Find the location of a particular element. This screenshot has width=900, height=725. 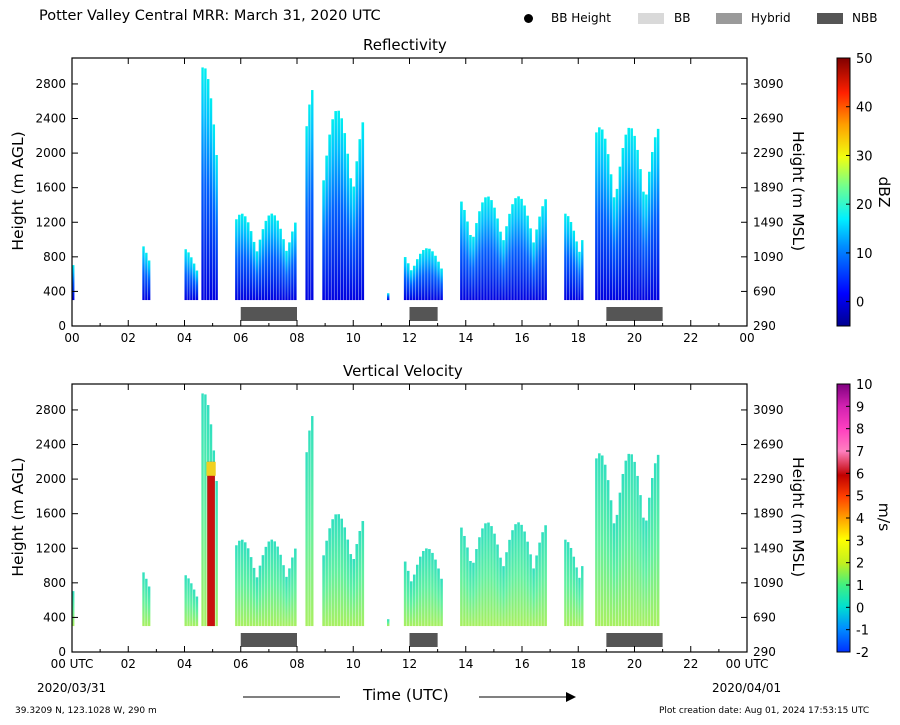

legend-hybrid-swatch is located at coordinates (729, 18).